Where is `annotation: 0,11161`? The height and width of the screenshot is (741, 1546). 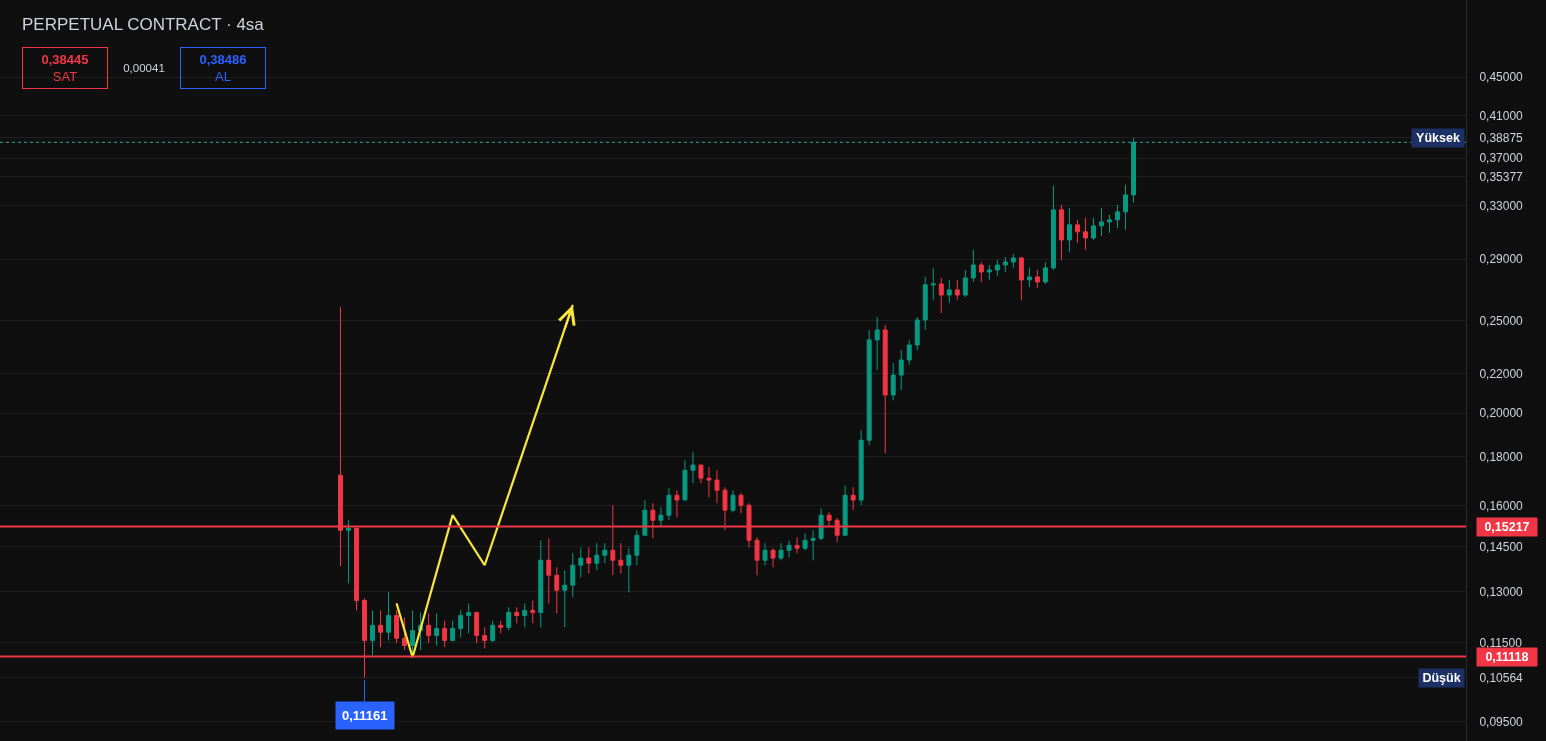 annotation: 0,11161 is located at coordinates (365, 715).